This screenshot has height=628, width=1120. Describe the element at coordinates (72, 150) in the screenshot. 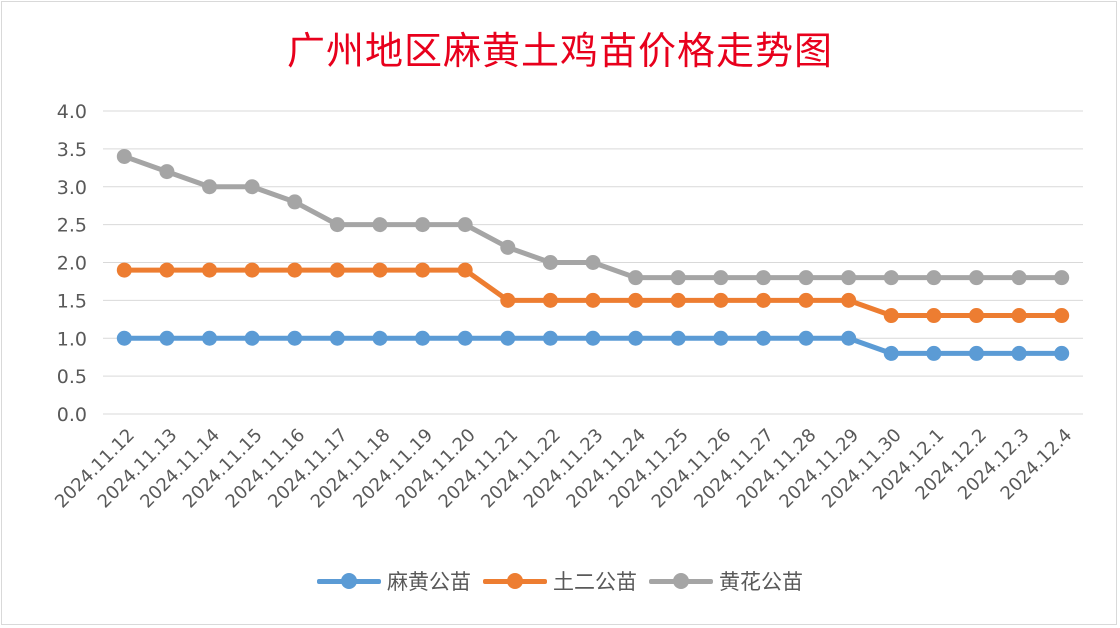

I see `y-tick-label: 3.5` at that location.